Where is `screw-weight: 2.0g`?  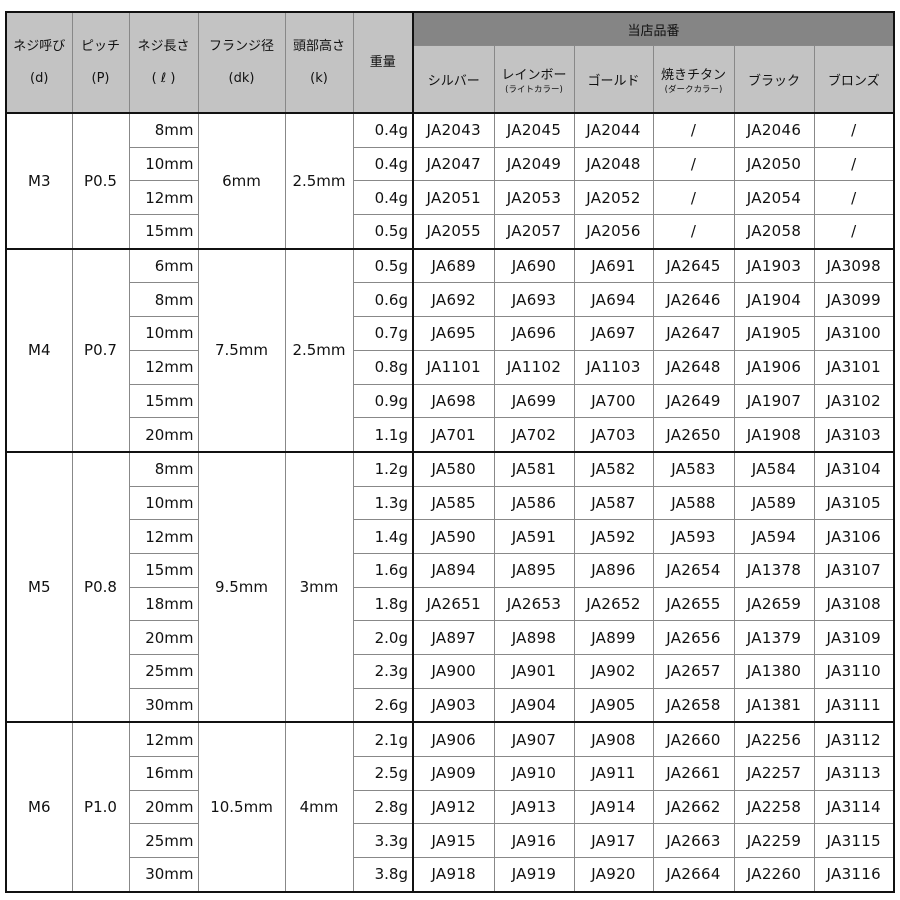
screw-weight: 2.0g is located at coordinates (383, 637).